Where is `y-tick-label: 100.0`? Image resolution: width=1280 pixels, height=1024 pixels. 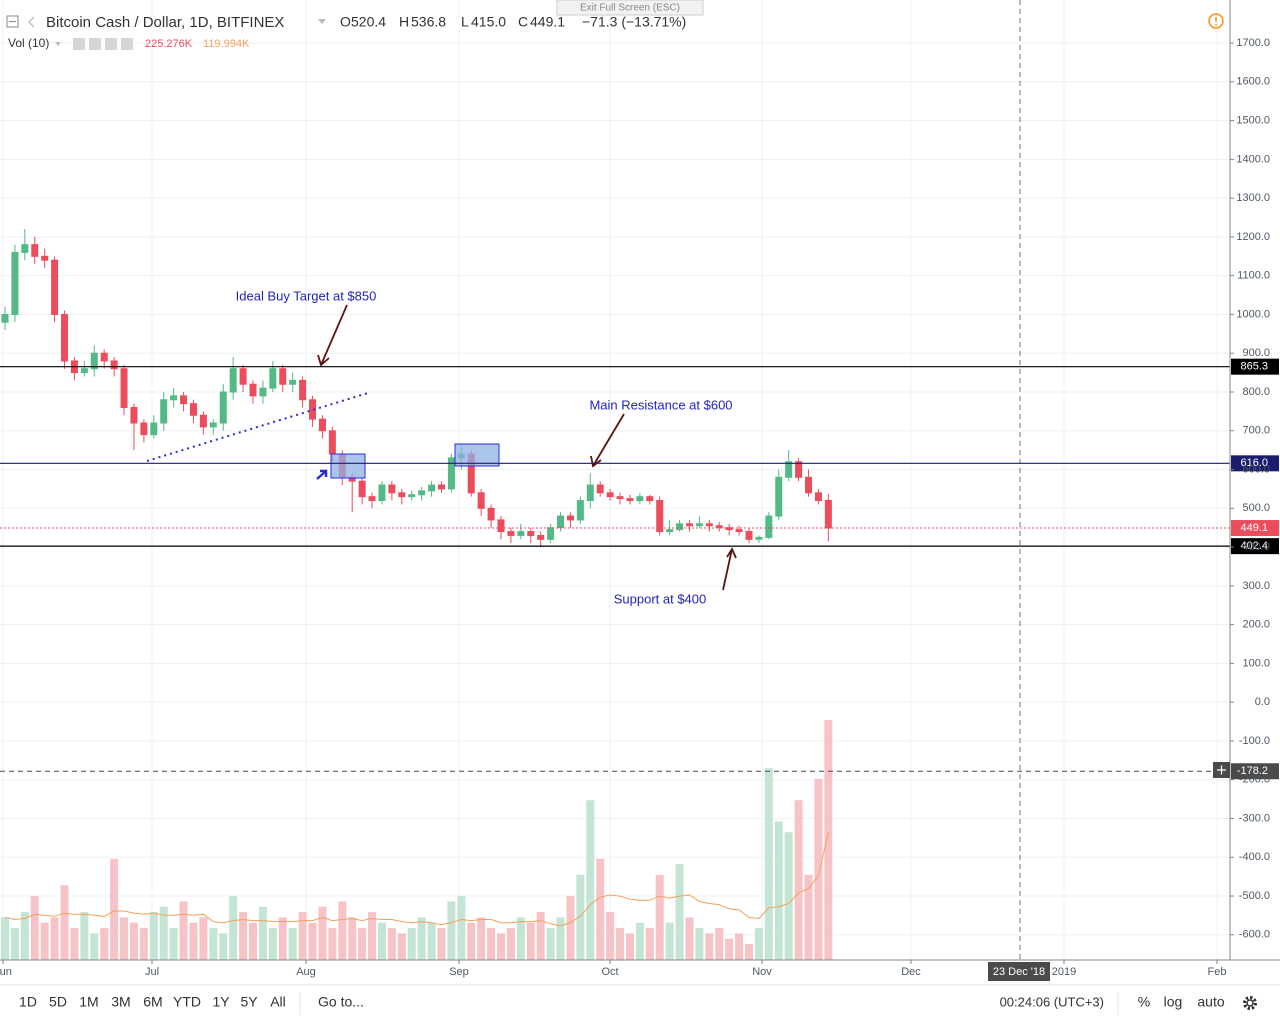
y-tick-label: 100.0 is located at coordinates (1256, 663).